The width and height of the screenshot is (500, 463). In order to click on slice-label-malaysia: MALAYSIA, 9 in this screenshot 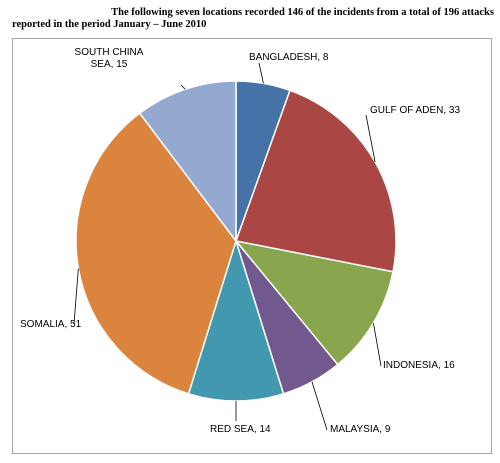, I will do `click(360, 429)`.